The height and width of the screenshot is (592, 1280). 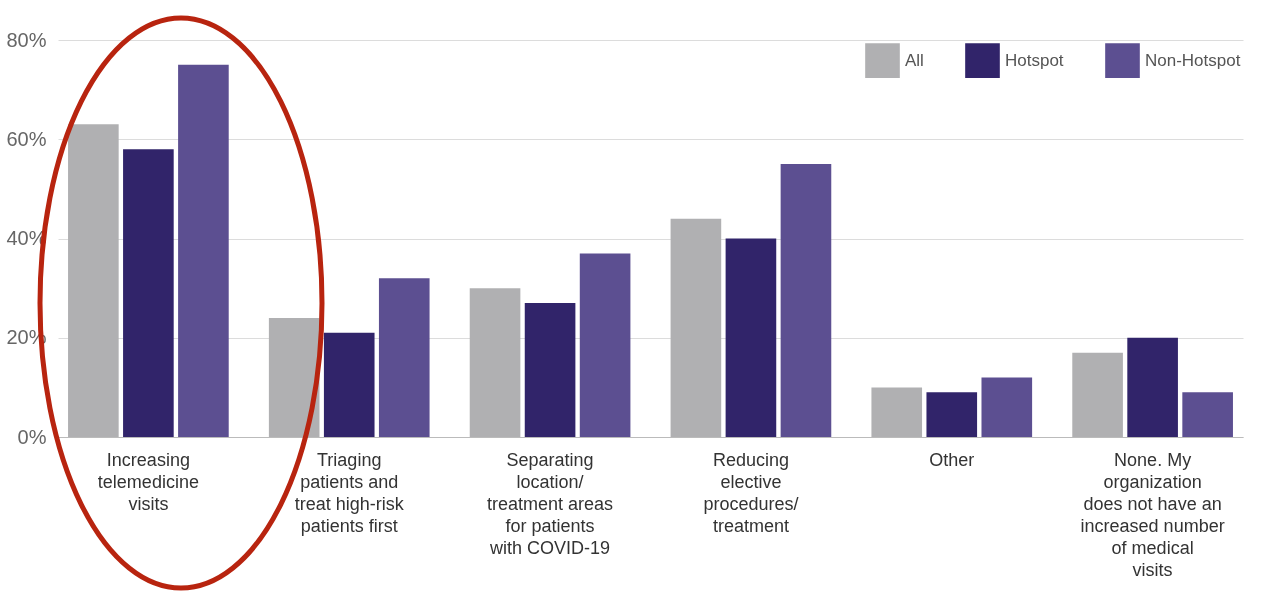 I want to click on x-tick-label: Increasing telemedicine visits, so click(x=148, y=481).